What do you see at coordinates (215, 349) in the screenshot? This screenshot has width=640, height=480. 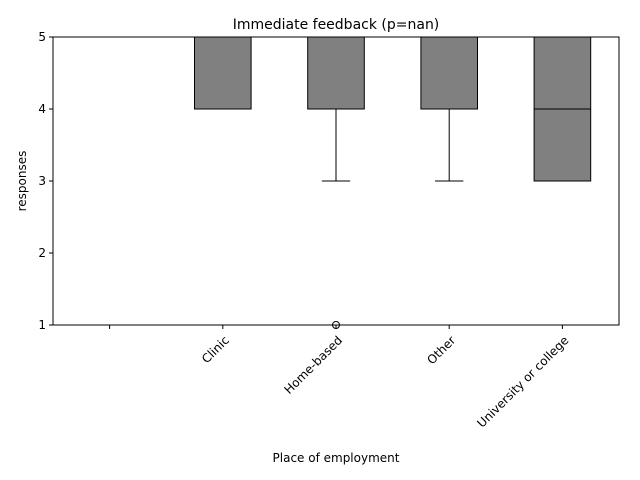 I see `x-tick-label: Clinic` at bounding box center [215, 349].